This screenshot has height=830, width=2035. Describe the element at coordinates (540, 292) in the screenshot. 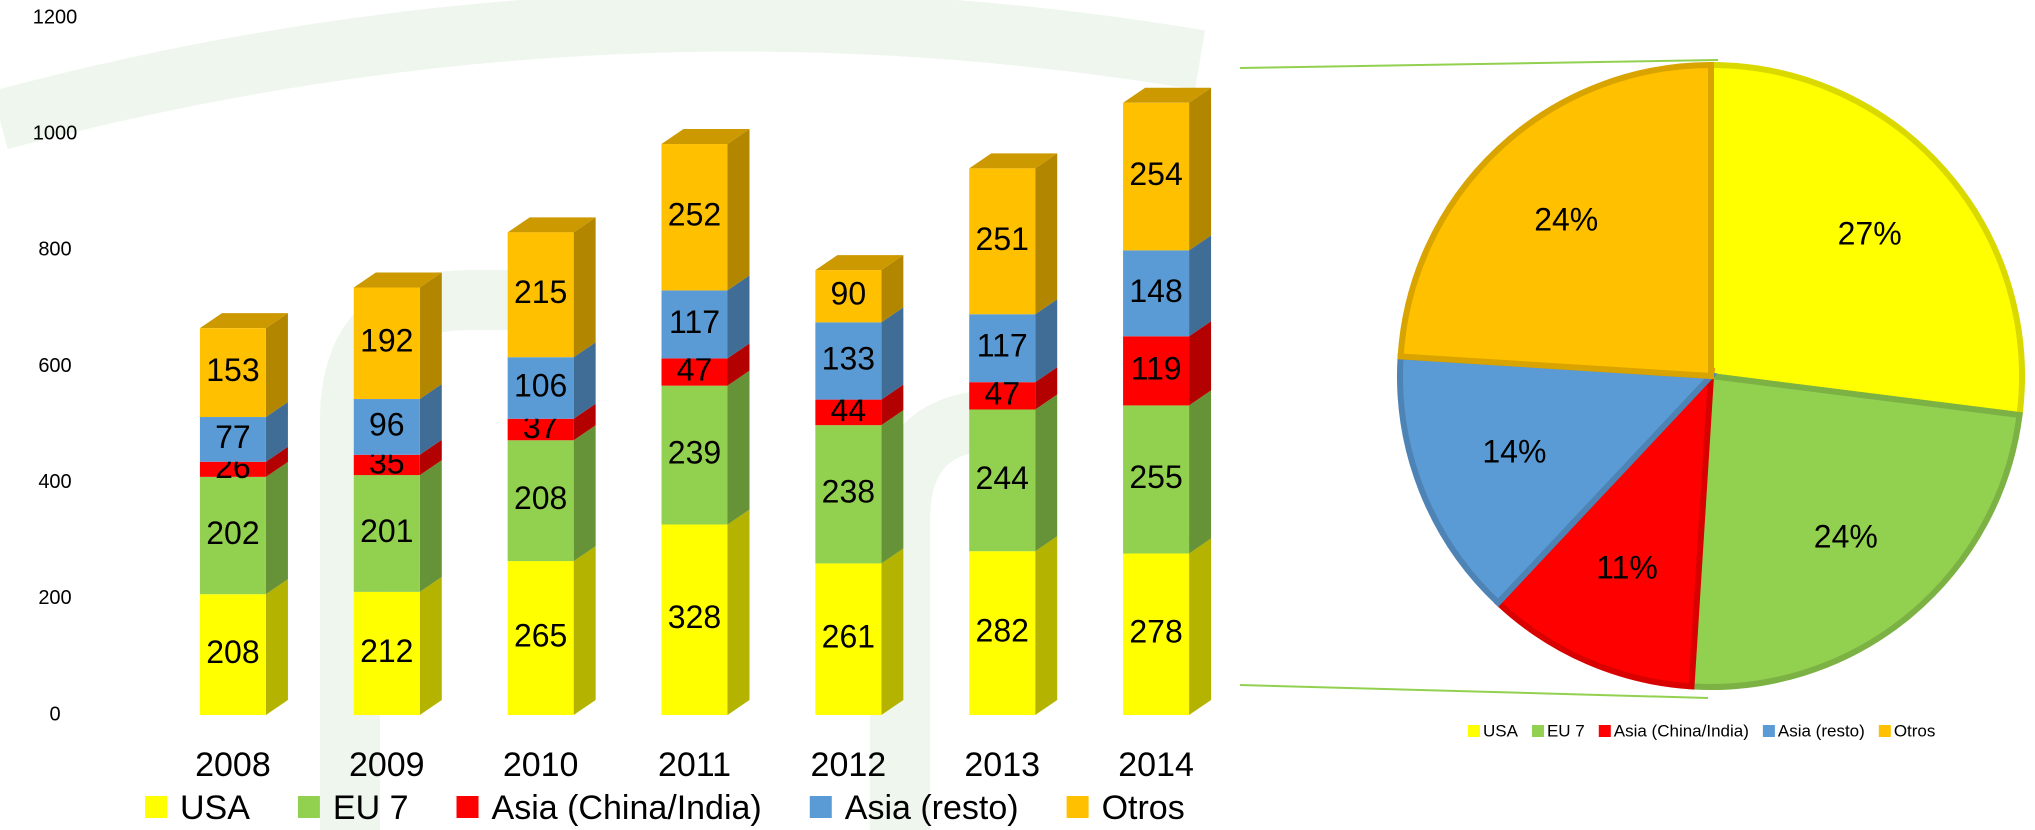

I see `data-label: 215` at that location.